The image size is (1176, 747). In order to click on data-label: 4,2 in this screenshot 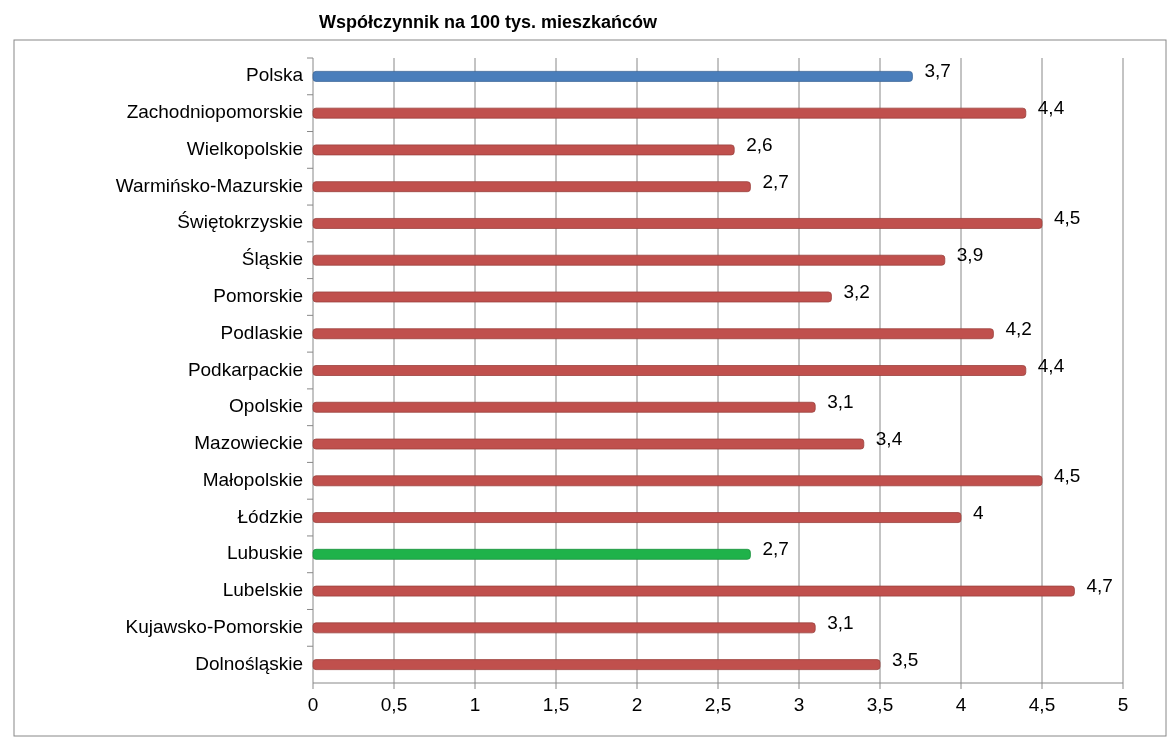, I will do `click(1018, 328)`.